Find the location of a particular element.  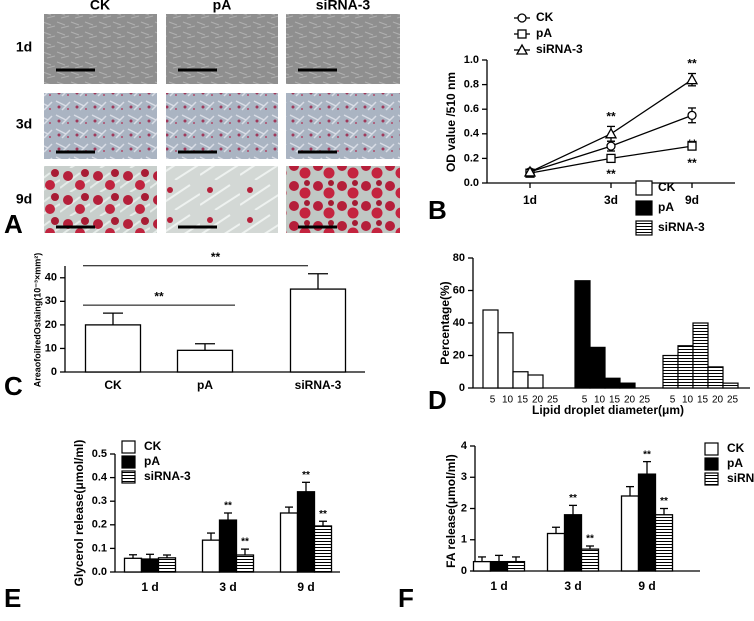

y-tick-label: 0.5 is located at coordinates (99, 454).